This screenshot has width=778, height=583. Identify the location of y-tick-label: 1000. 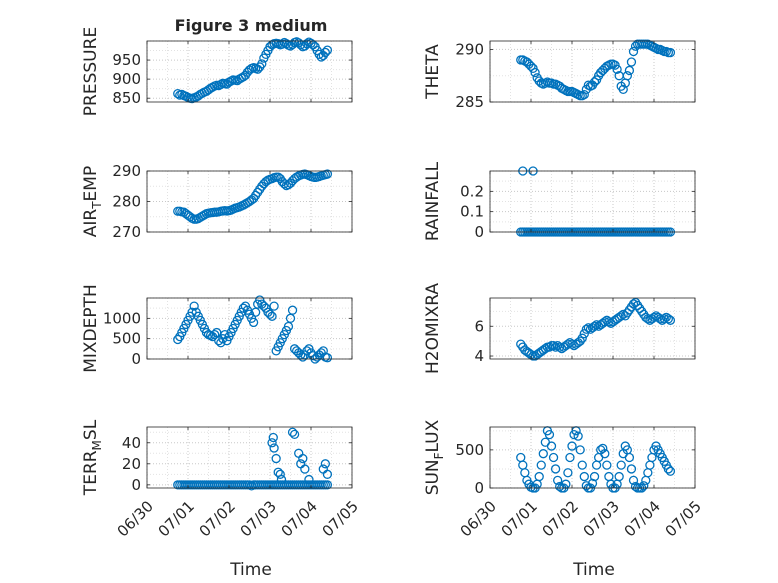
(122, 318).